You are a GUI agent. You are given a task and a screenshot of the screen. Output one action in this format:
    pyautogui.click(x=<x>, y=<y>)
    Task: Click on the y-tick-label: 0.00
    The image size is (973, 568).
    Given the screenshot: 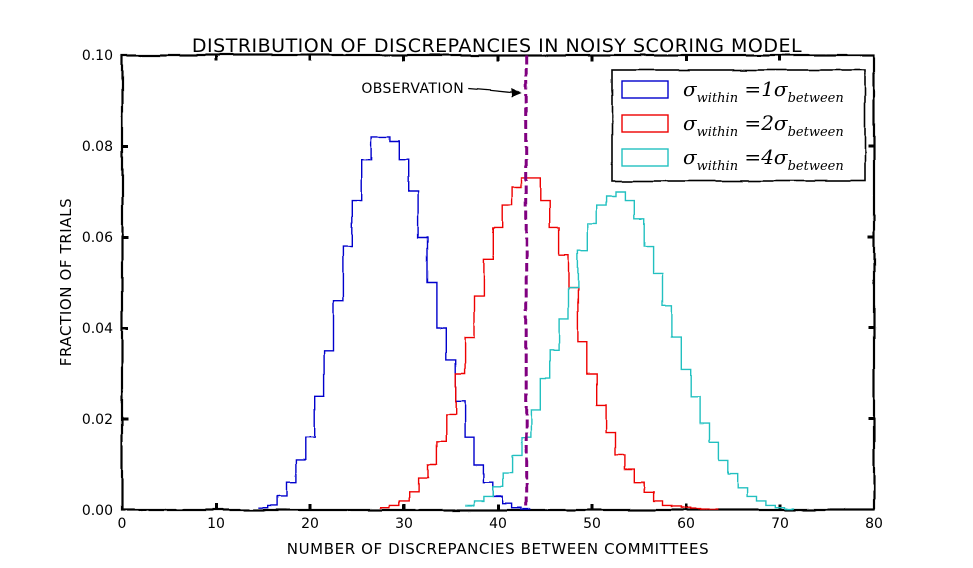 What is the action you would take?
    pyautogui.click(x=97, y=511)
    